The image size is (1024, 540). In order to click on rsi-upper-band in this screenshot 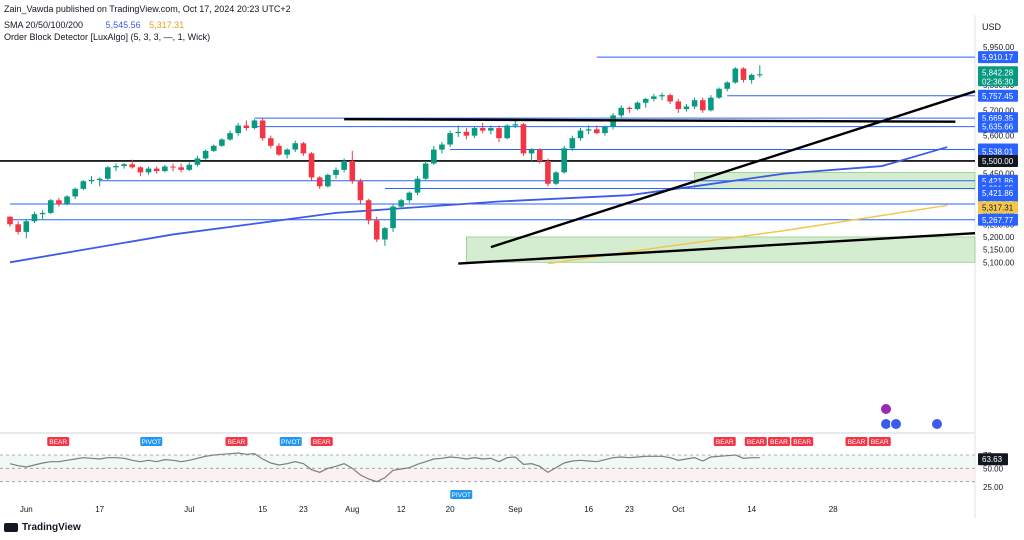, I will do `click(487, 462)`.